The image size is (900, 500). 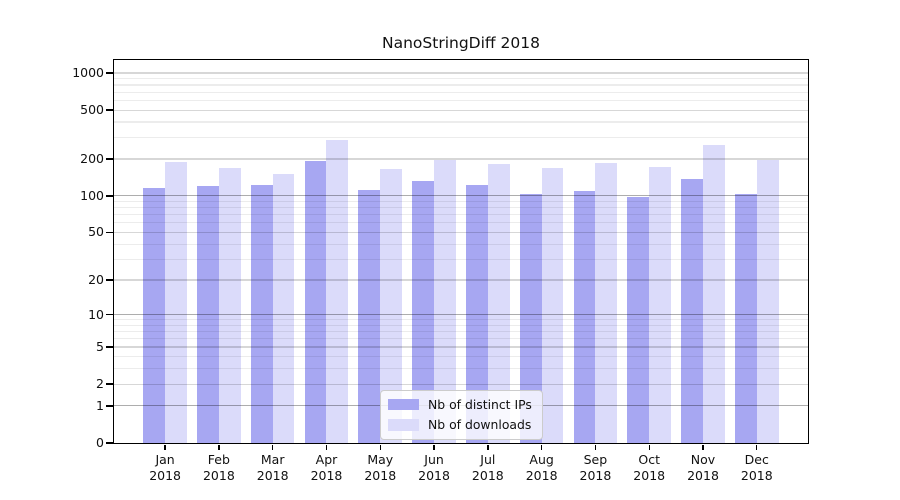 What do you see at coordinates (92, 110) in the screenshot?
I see `y-tick-label: 500` at bounding box center [92, 110].